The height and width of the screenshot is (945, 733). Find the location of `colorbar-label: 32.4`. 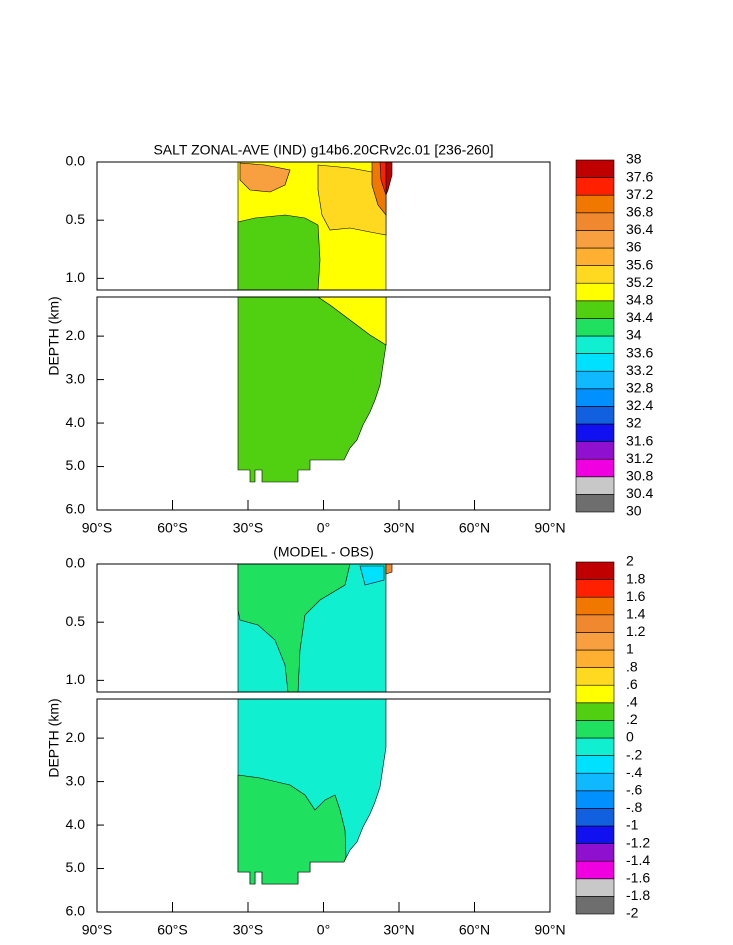

colorbar-label: 32.4 is located at coordinates (639, 405).